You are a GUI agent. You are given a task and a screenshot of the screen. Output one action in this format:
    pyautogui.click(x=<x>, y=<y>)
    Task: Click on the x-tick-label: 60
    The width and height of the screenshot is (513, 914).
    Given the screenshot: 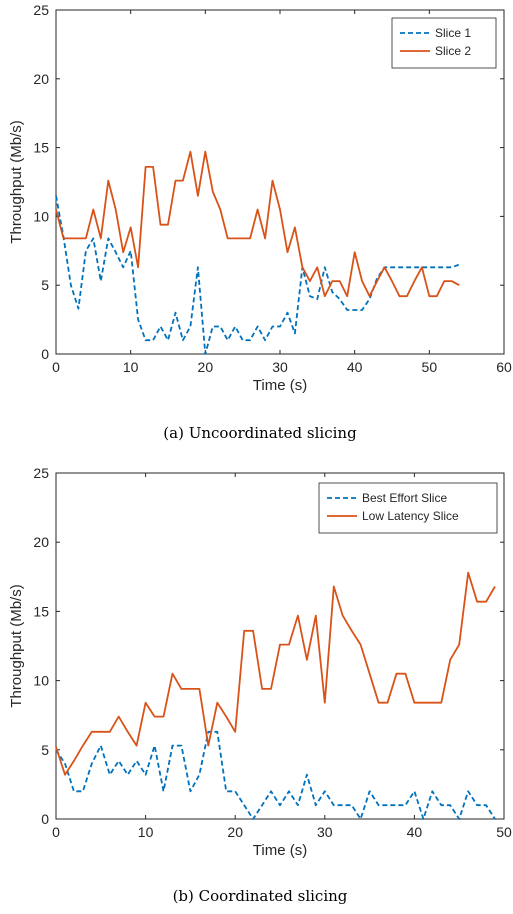 What is the action you would take?
    pyautogui.click(x=504, y=367)
    